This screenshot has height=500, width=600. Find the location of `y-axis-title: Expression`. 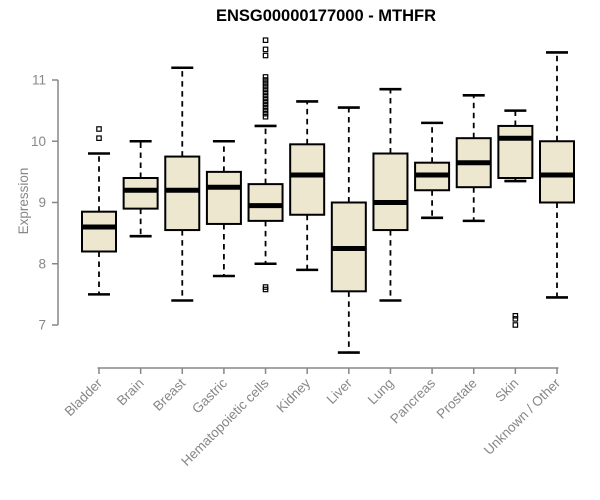

y-axis-title: Expression is located at coordinates (23, 201).